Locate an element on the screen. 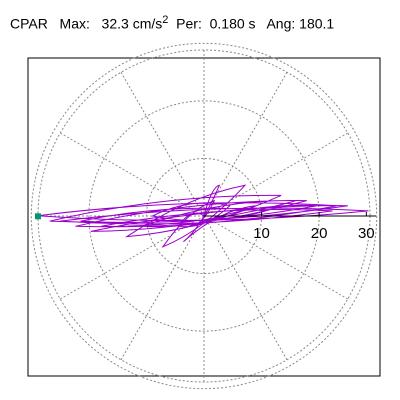  max-value: 32.3 is located at coordinates (115, 23).